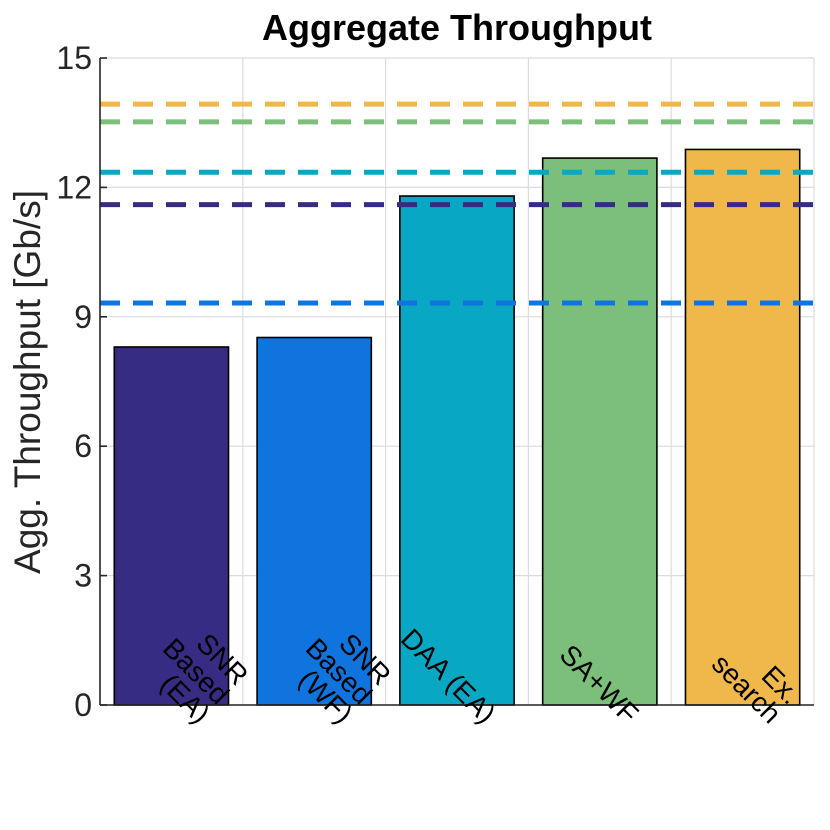 This screenshot has width=830, height=830. Describe the element at coordinates (27, 382) in the screenshot. I see `y-axis-label: Agg. Throughput [Gb/s]` at that location.